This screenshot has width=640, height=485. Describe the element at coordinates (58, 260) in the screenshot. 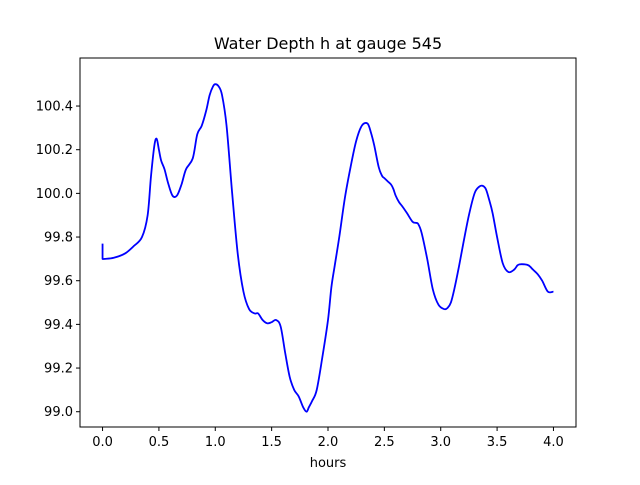

I see `y-axis-ticks: 99.0 99.2 99.4 99.6 99.8 100.0 100.2 100.4` at that location.